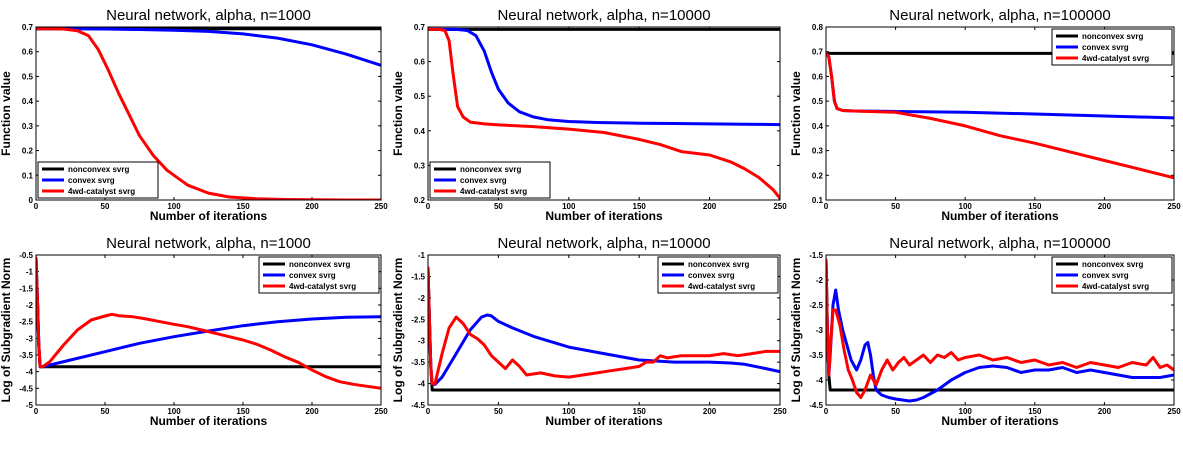  I want to click on y-tick-label: 0, so click(31, 200).